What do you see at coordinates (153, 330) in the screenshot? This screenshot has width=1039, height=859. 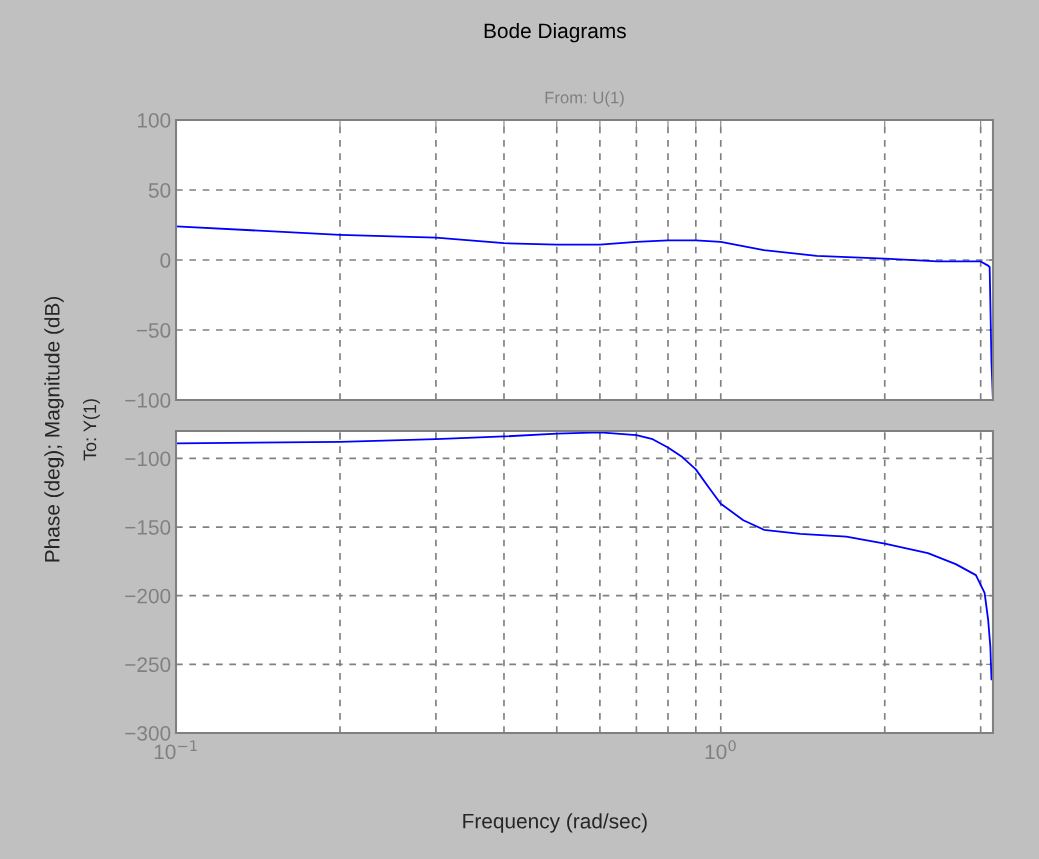 I see `y-tick-label: −50` at bounding box center [153, 330].